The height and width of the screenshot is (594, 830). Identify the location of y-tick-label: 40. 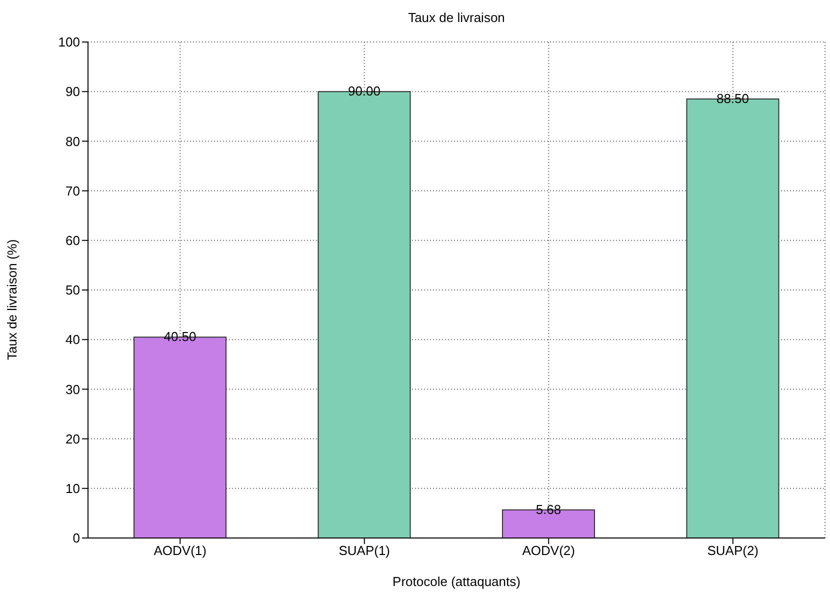
(73, 340).